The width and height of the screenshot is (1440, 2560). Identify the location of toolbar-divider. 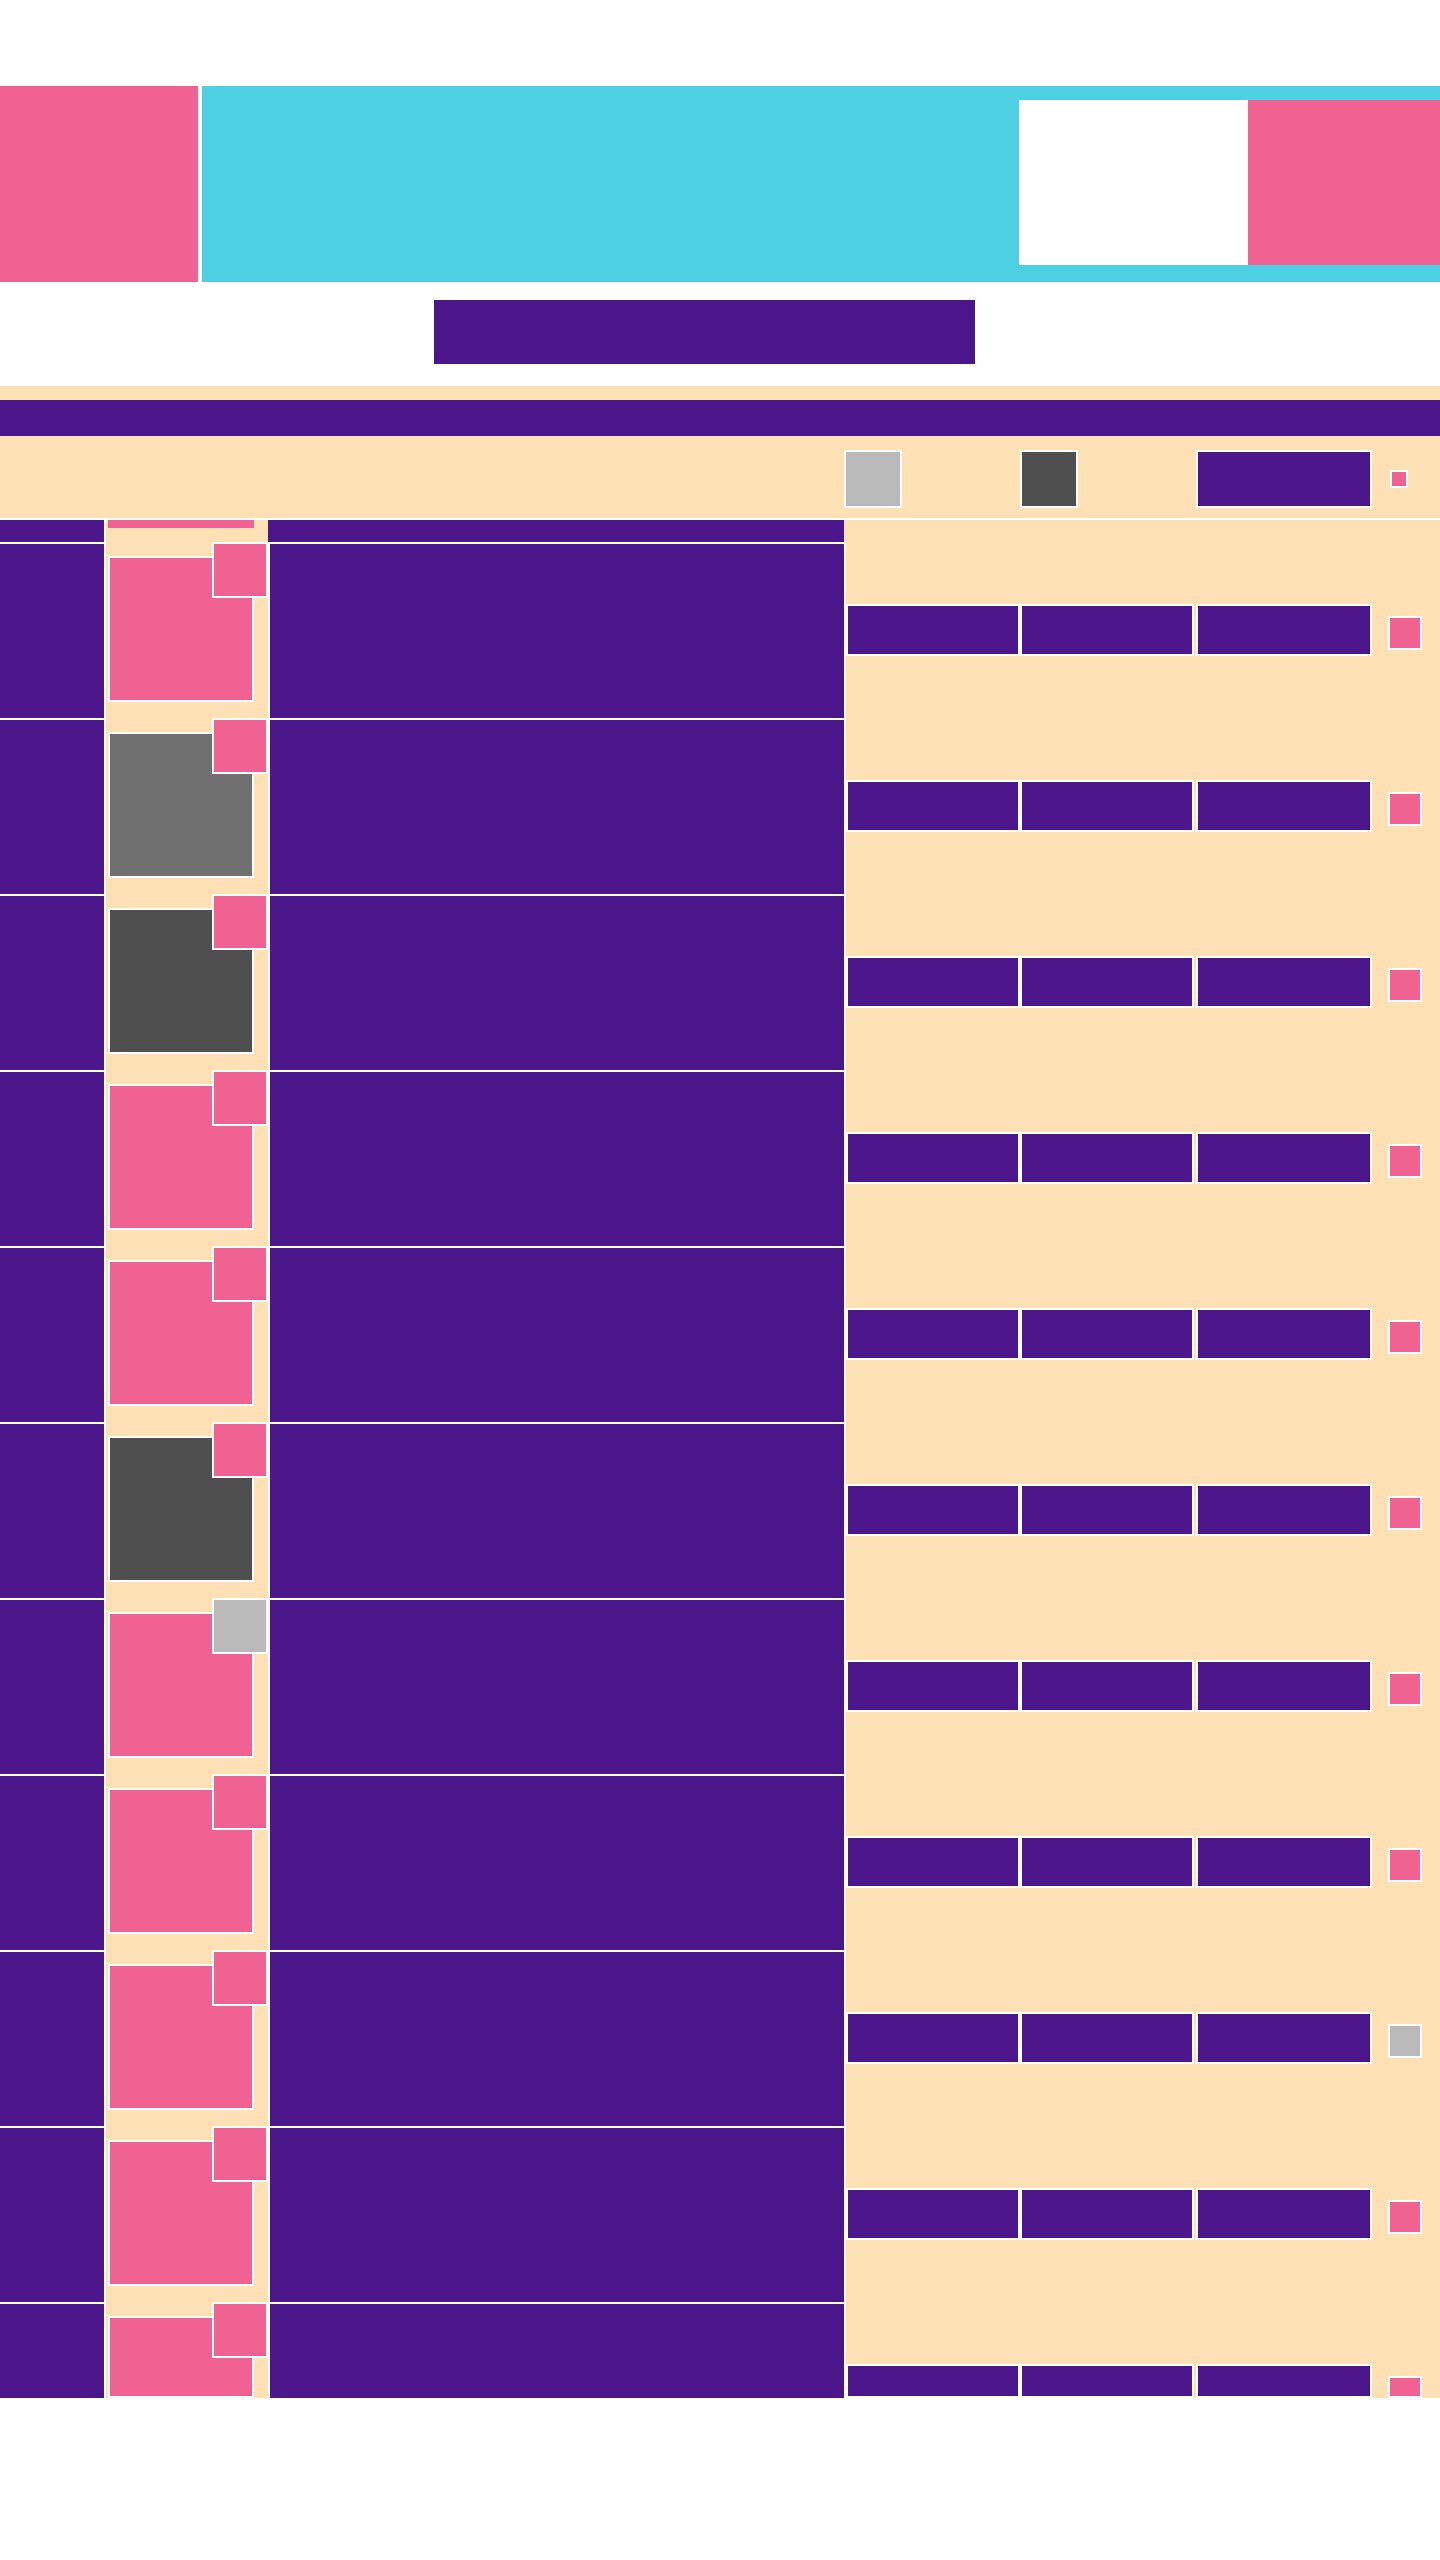
(720, 519).